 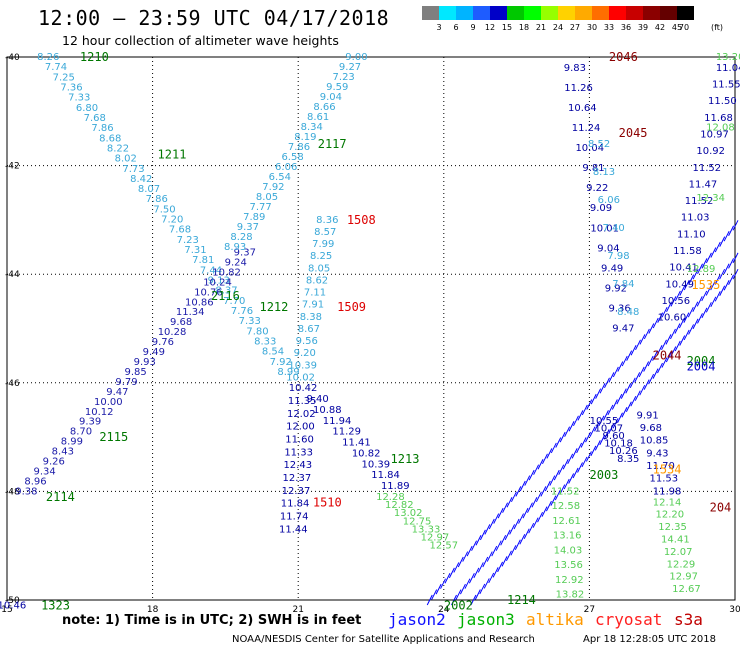 I want to click on wave-height-label: 9.79, so click(x=126, y=382).